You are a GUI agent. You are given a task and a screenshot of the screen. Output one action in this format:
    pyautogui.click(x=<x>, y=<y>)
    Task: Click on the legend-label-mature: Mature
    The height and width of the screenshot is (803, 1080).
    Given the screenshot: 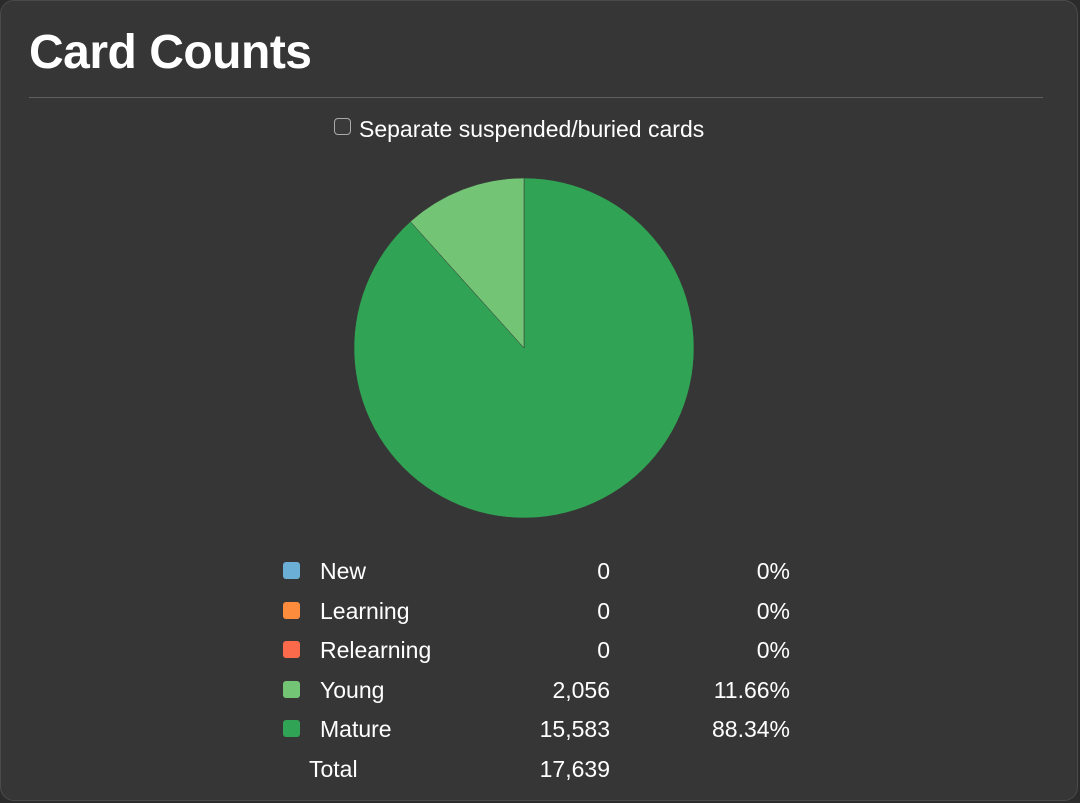 What is the action you would take?
    pyautogui.click(x=356, y=729)
    